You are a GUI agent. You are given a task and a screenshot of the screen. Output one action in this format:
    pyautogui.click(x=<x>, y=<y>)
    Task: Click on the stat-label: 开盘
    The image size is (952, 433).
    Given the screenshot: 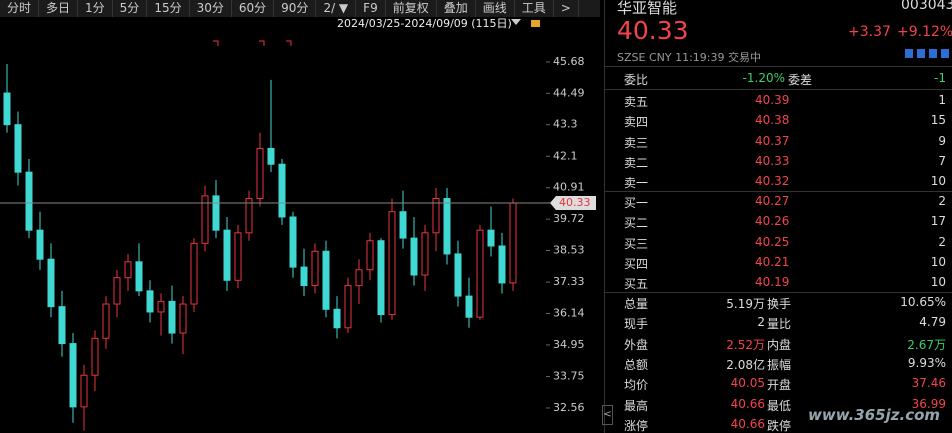 What is the action you would take?
    pyautogui.click(x=779, y=385)
    